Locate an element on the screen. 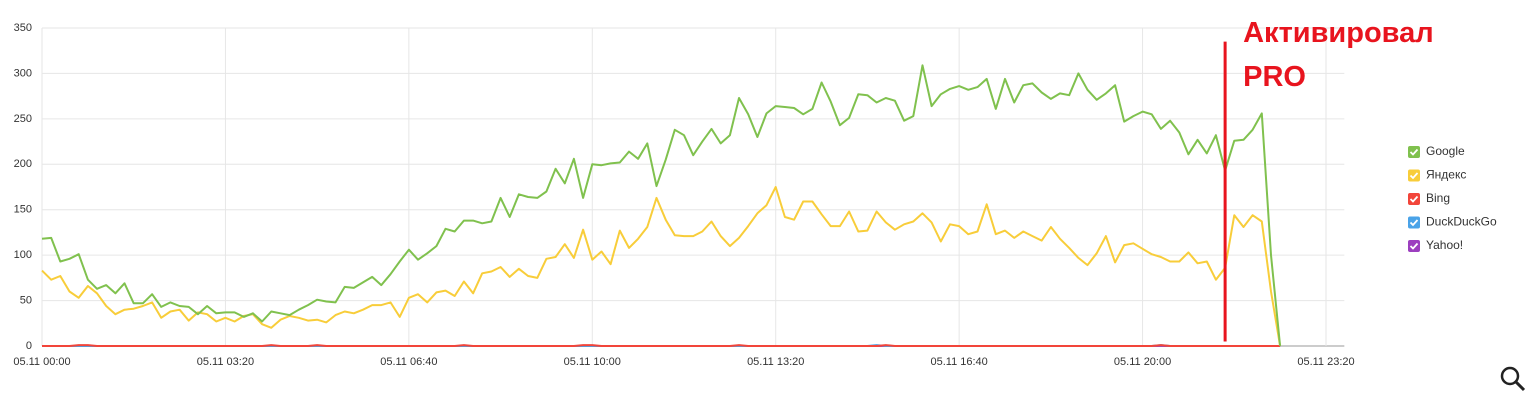 The height and width of the screenshot is (401, 1536). y-tick-label: 350 is located at coordinates (23, 28).